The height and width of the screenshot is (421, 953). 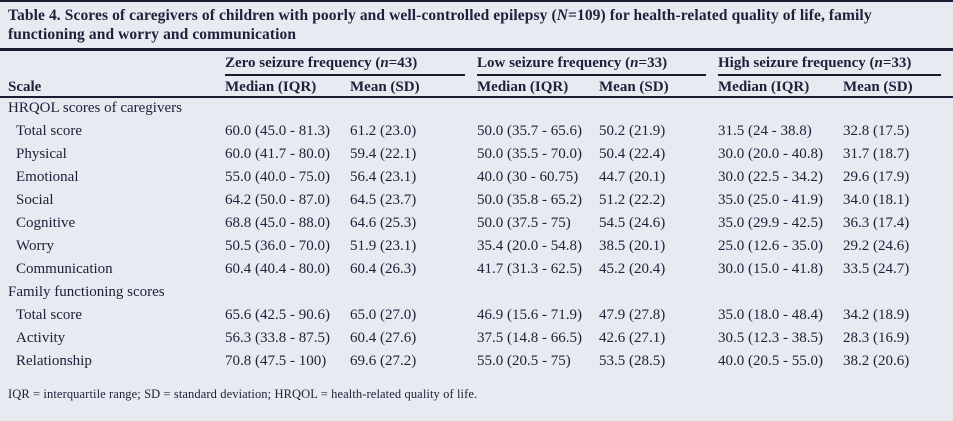 I want to click on median-iqr-cell: 31.5 (24 - 38.8), so click(x=765, y=130).